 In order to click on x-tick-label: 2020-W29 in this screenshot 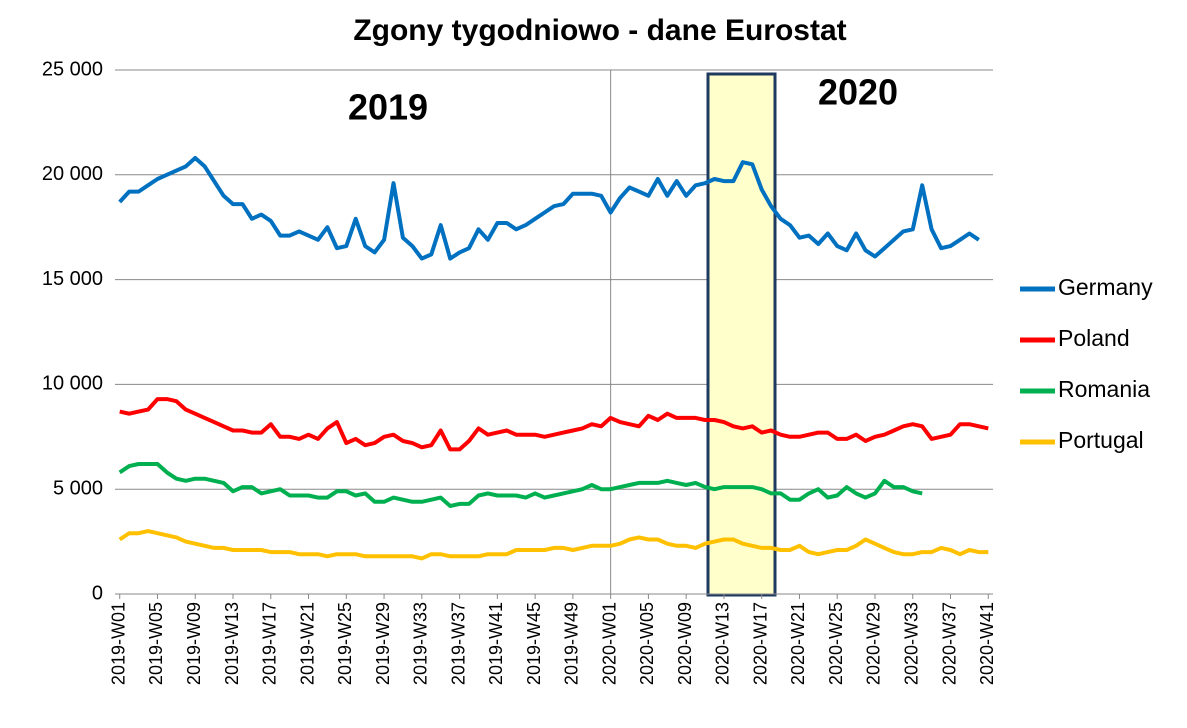, I will do `click(874, 643)`.